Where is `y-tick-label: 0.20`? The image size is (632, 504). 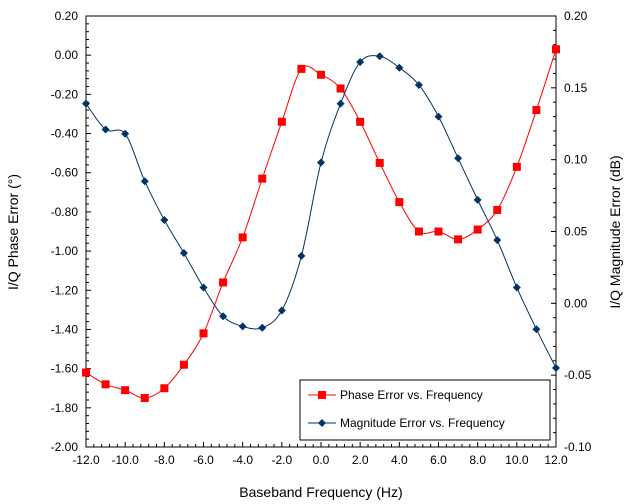 y-tick-label: 0.20 is located at coordinates (67, 16).